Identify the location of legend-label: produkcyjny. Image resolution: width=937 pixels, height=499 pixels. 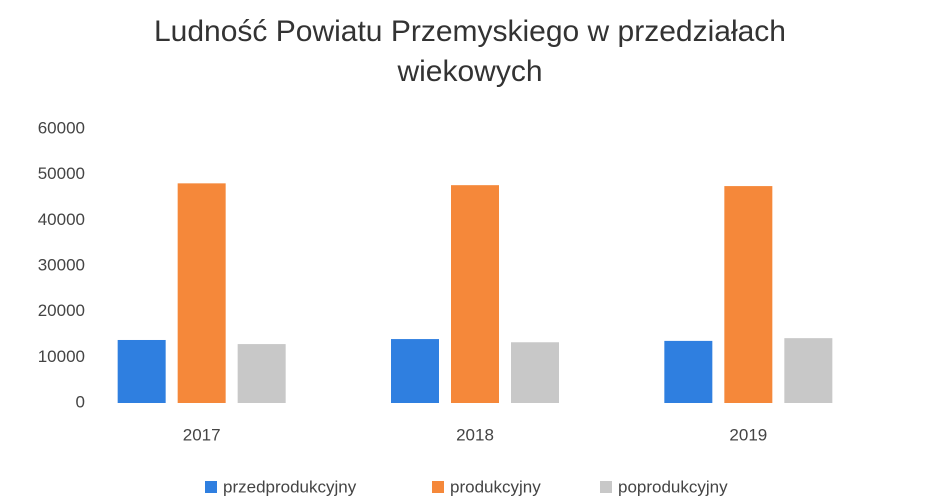
(495, 486).